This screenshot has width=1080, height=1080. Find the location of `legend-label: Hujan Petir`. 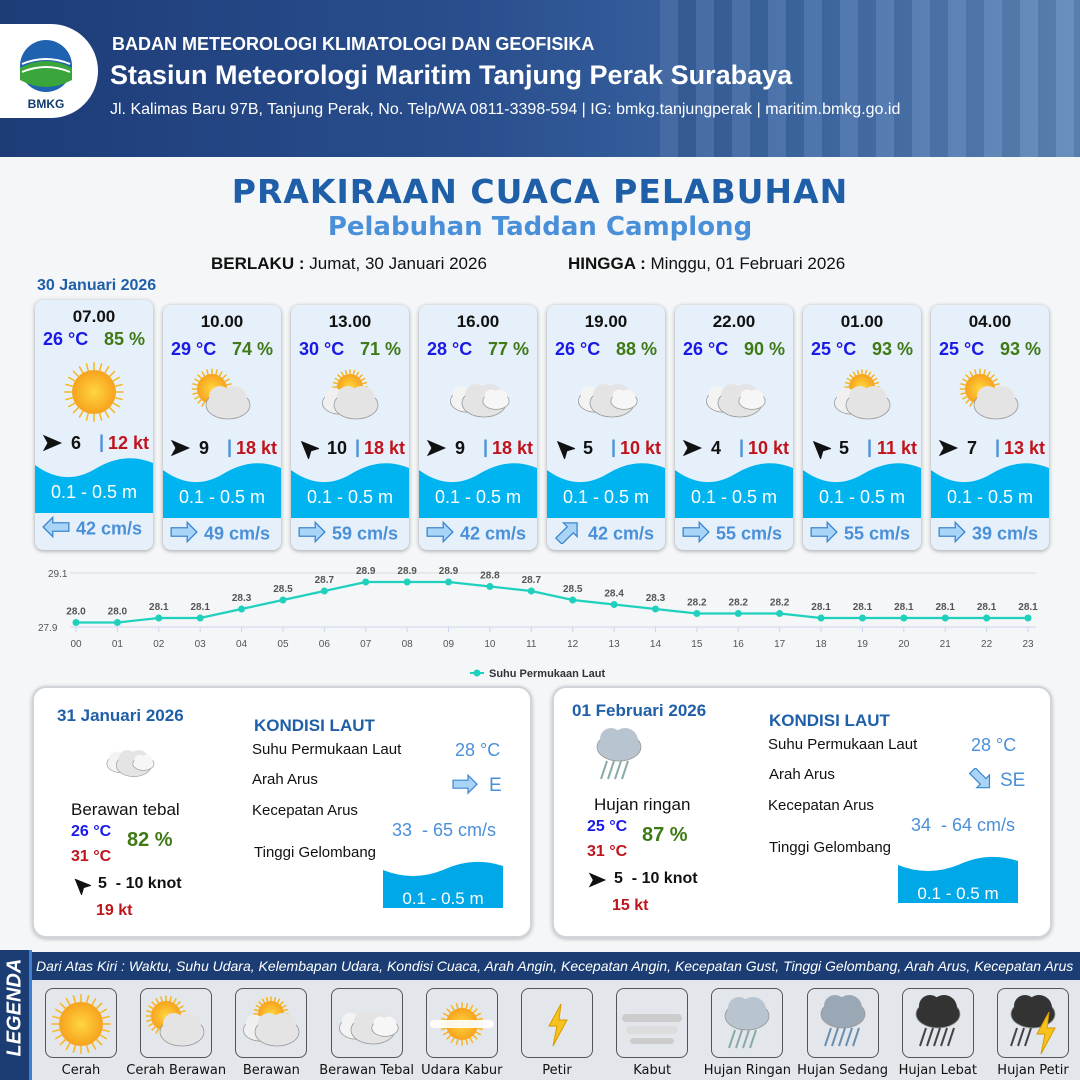

legend-label: Hujan Petir is located at coordinates (1033, 1070).